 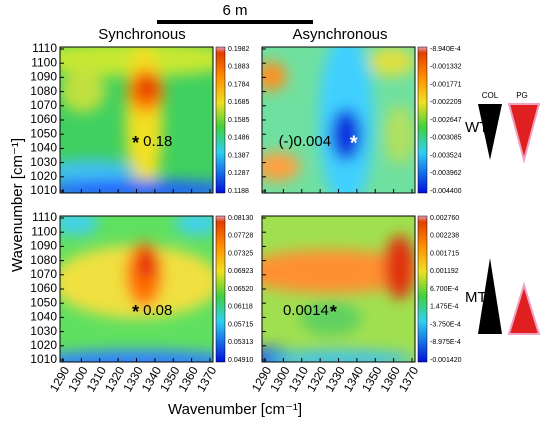 What do you see at coordinates (446, 138) in the screenshot?
I see `colorbar-label: -0.003085` at bounding box center [446, 138].